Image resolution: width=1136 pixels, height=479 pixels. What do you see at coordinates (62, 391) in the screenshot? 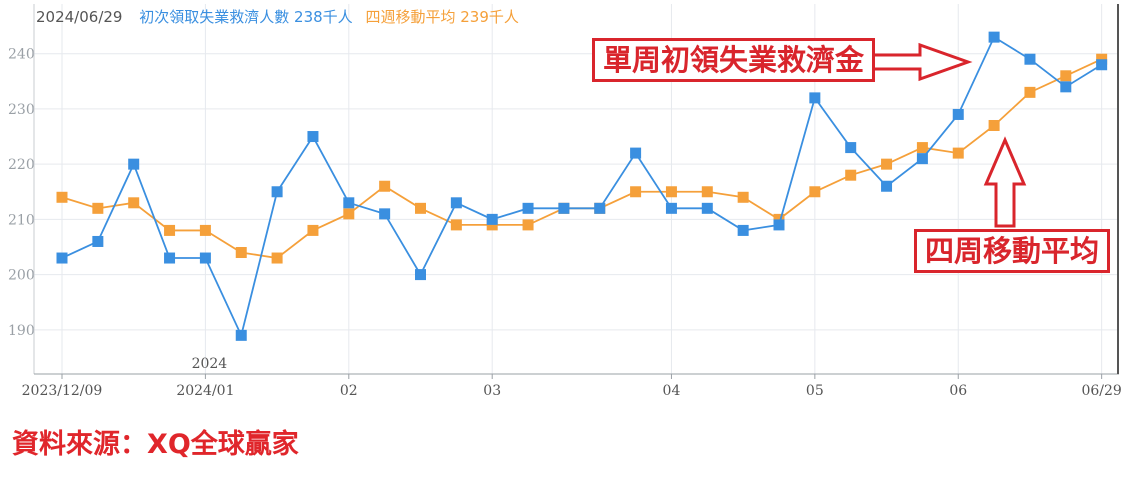
I see `x-tick-label: 2023/12/09` at bounding box center [62, 391].